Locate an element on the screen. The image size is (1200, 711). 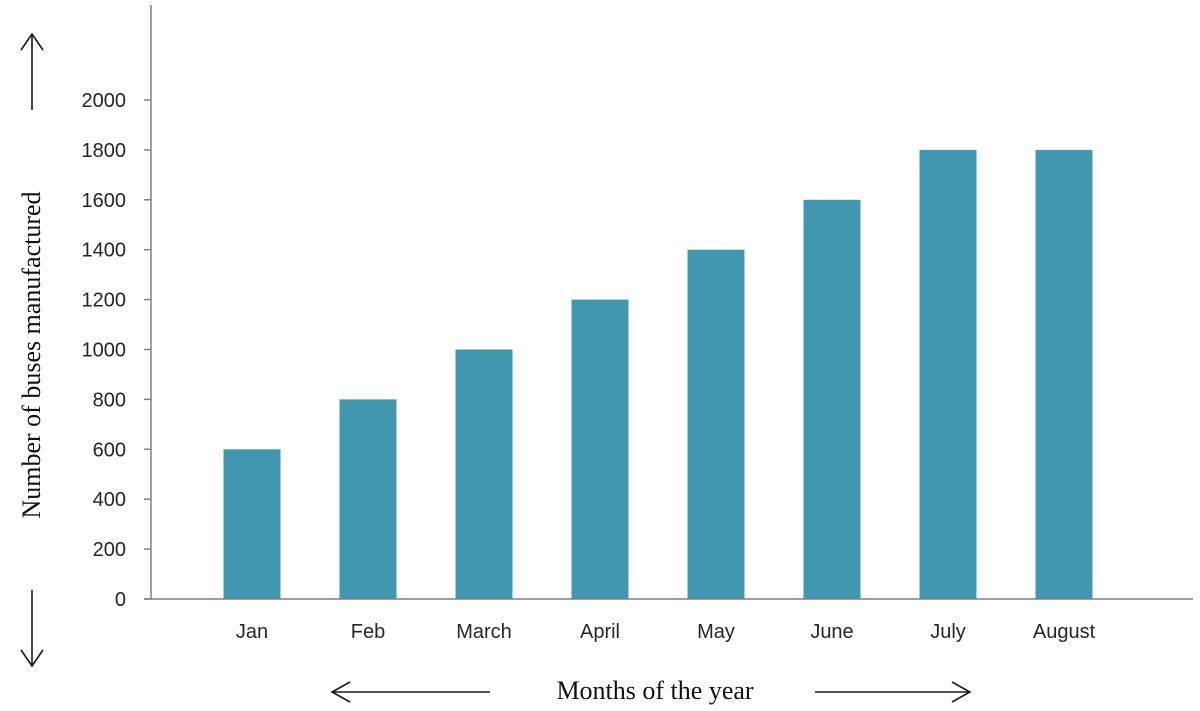
x-tick-label: March is located at coordinates (484, 632).